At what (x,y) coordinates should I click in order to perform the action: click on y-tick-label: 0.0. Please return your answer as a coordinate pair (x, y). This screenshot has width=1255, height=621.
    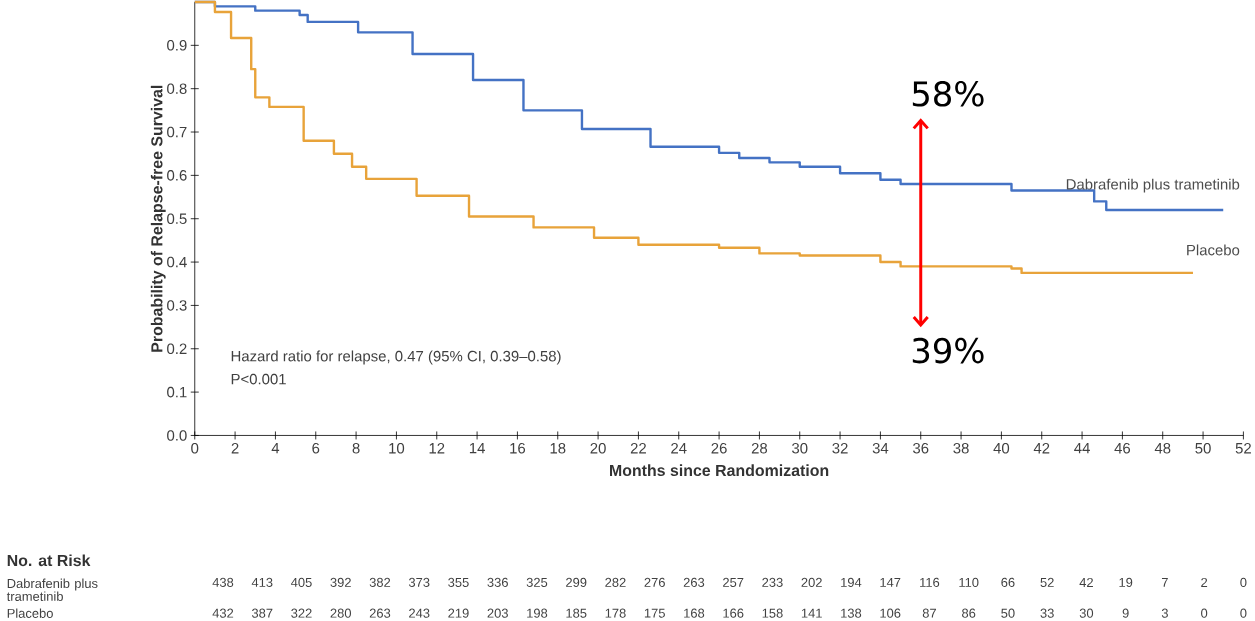
    Looking at the image, I should click on (177, 435).